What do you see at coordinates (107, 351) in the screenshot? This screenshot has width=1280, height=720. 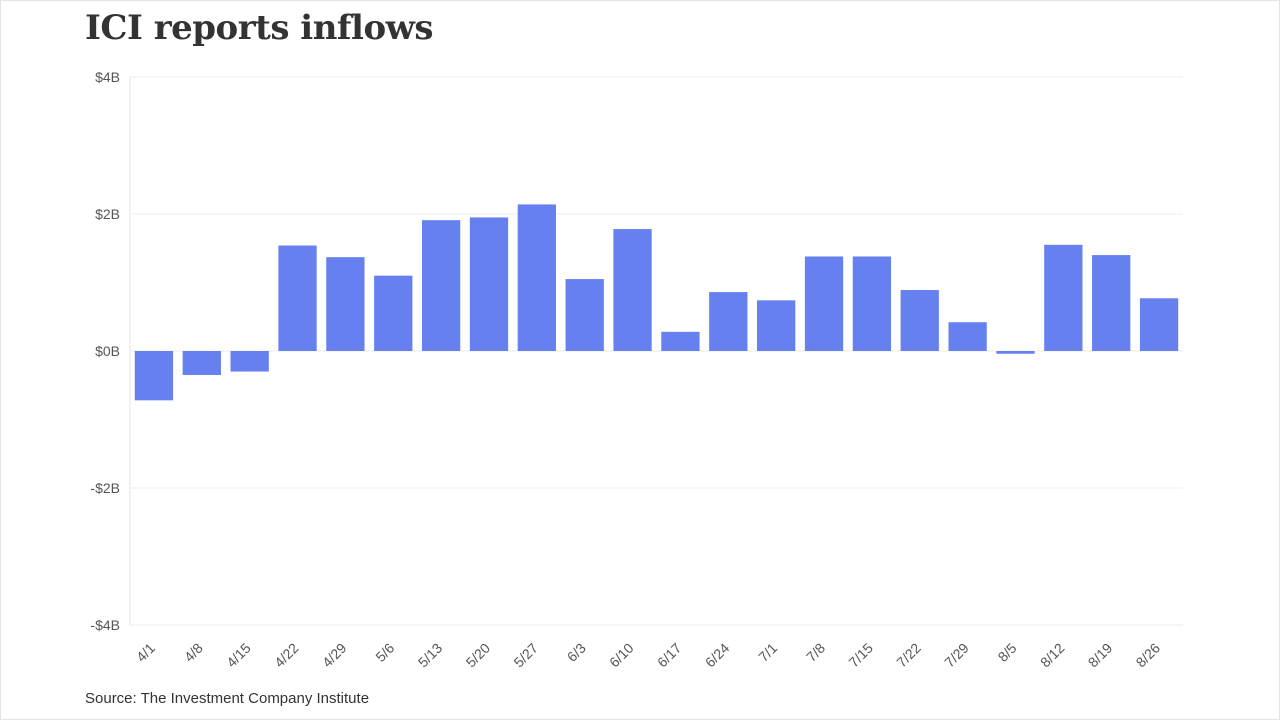 I see `y-tick-label: $0B` at bounding box center [107, 351].